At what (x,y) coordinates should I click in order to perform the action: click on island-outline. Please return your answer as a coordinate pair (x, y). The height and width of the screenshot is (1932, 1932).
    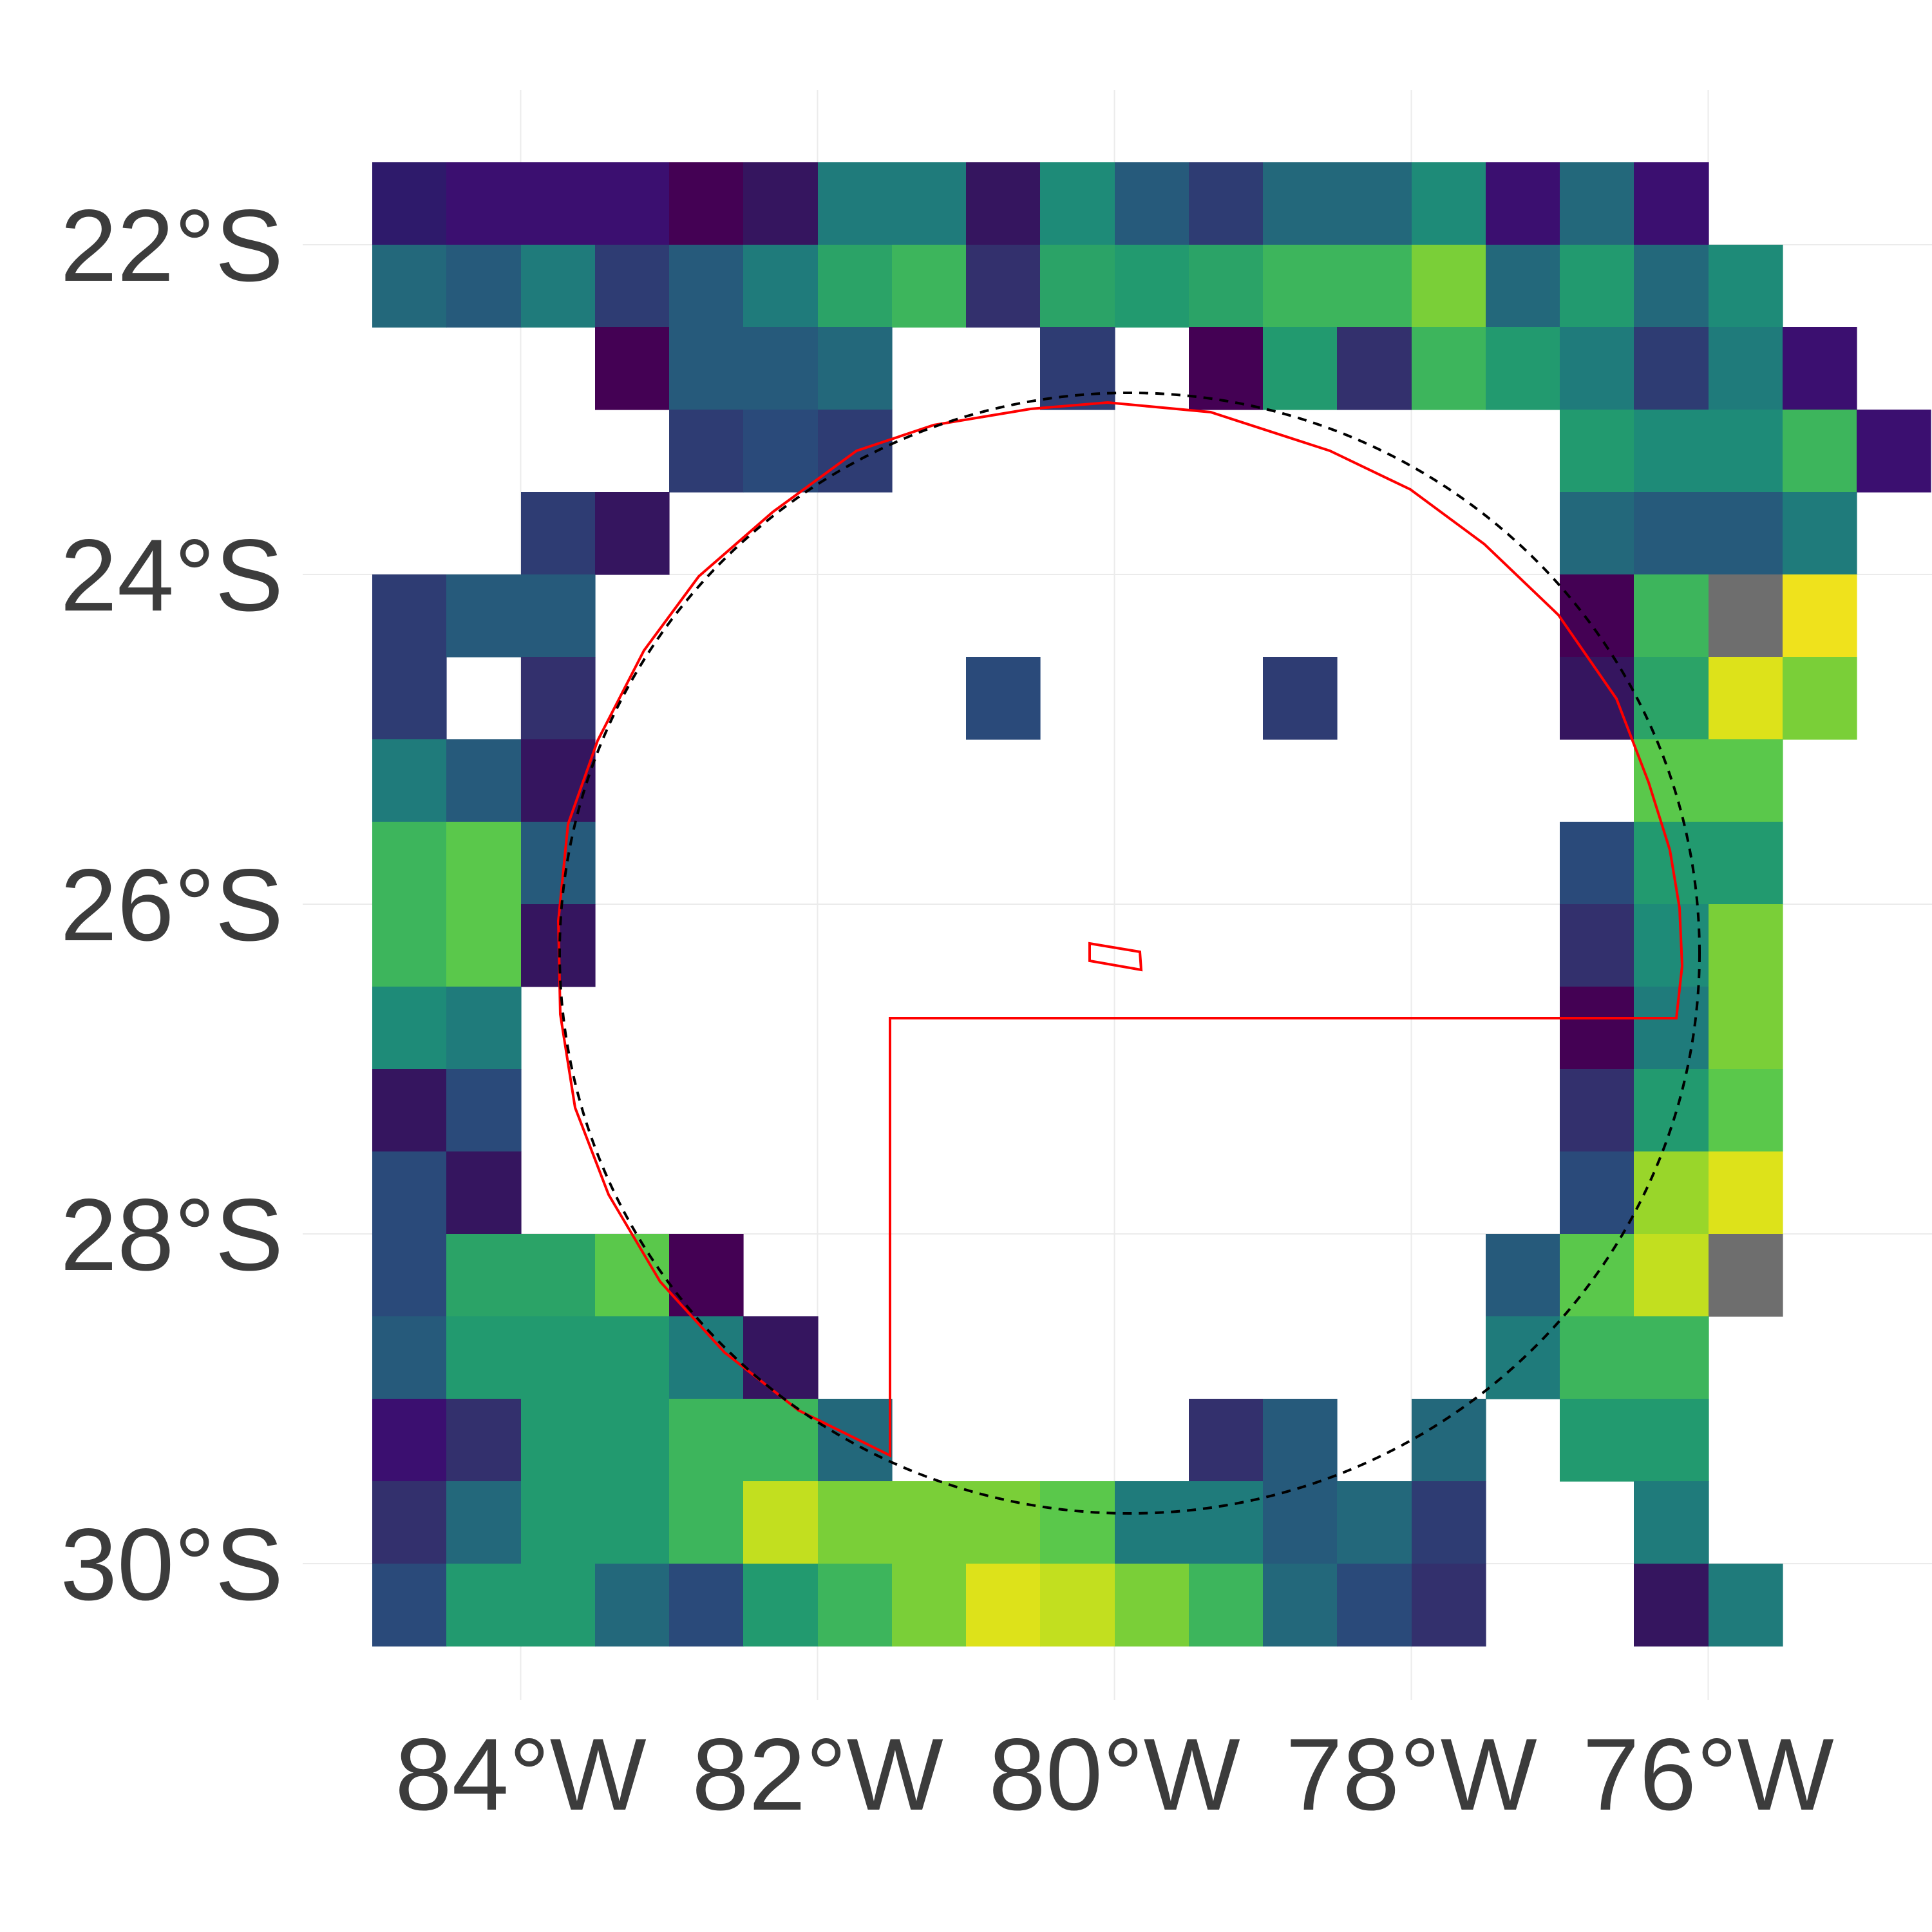
    Looking at the image, I should click on (1115, 957).